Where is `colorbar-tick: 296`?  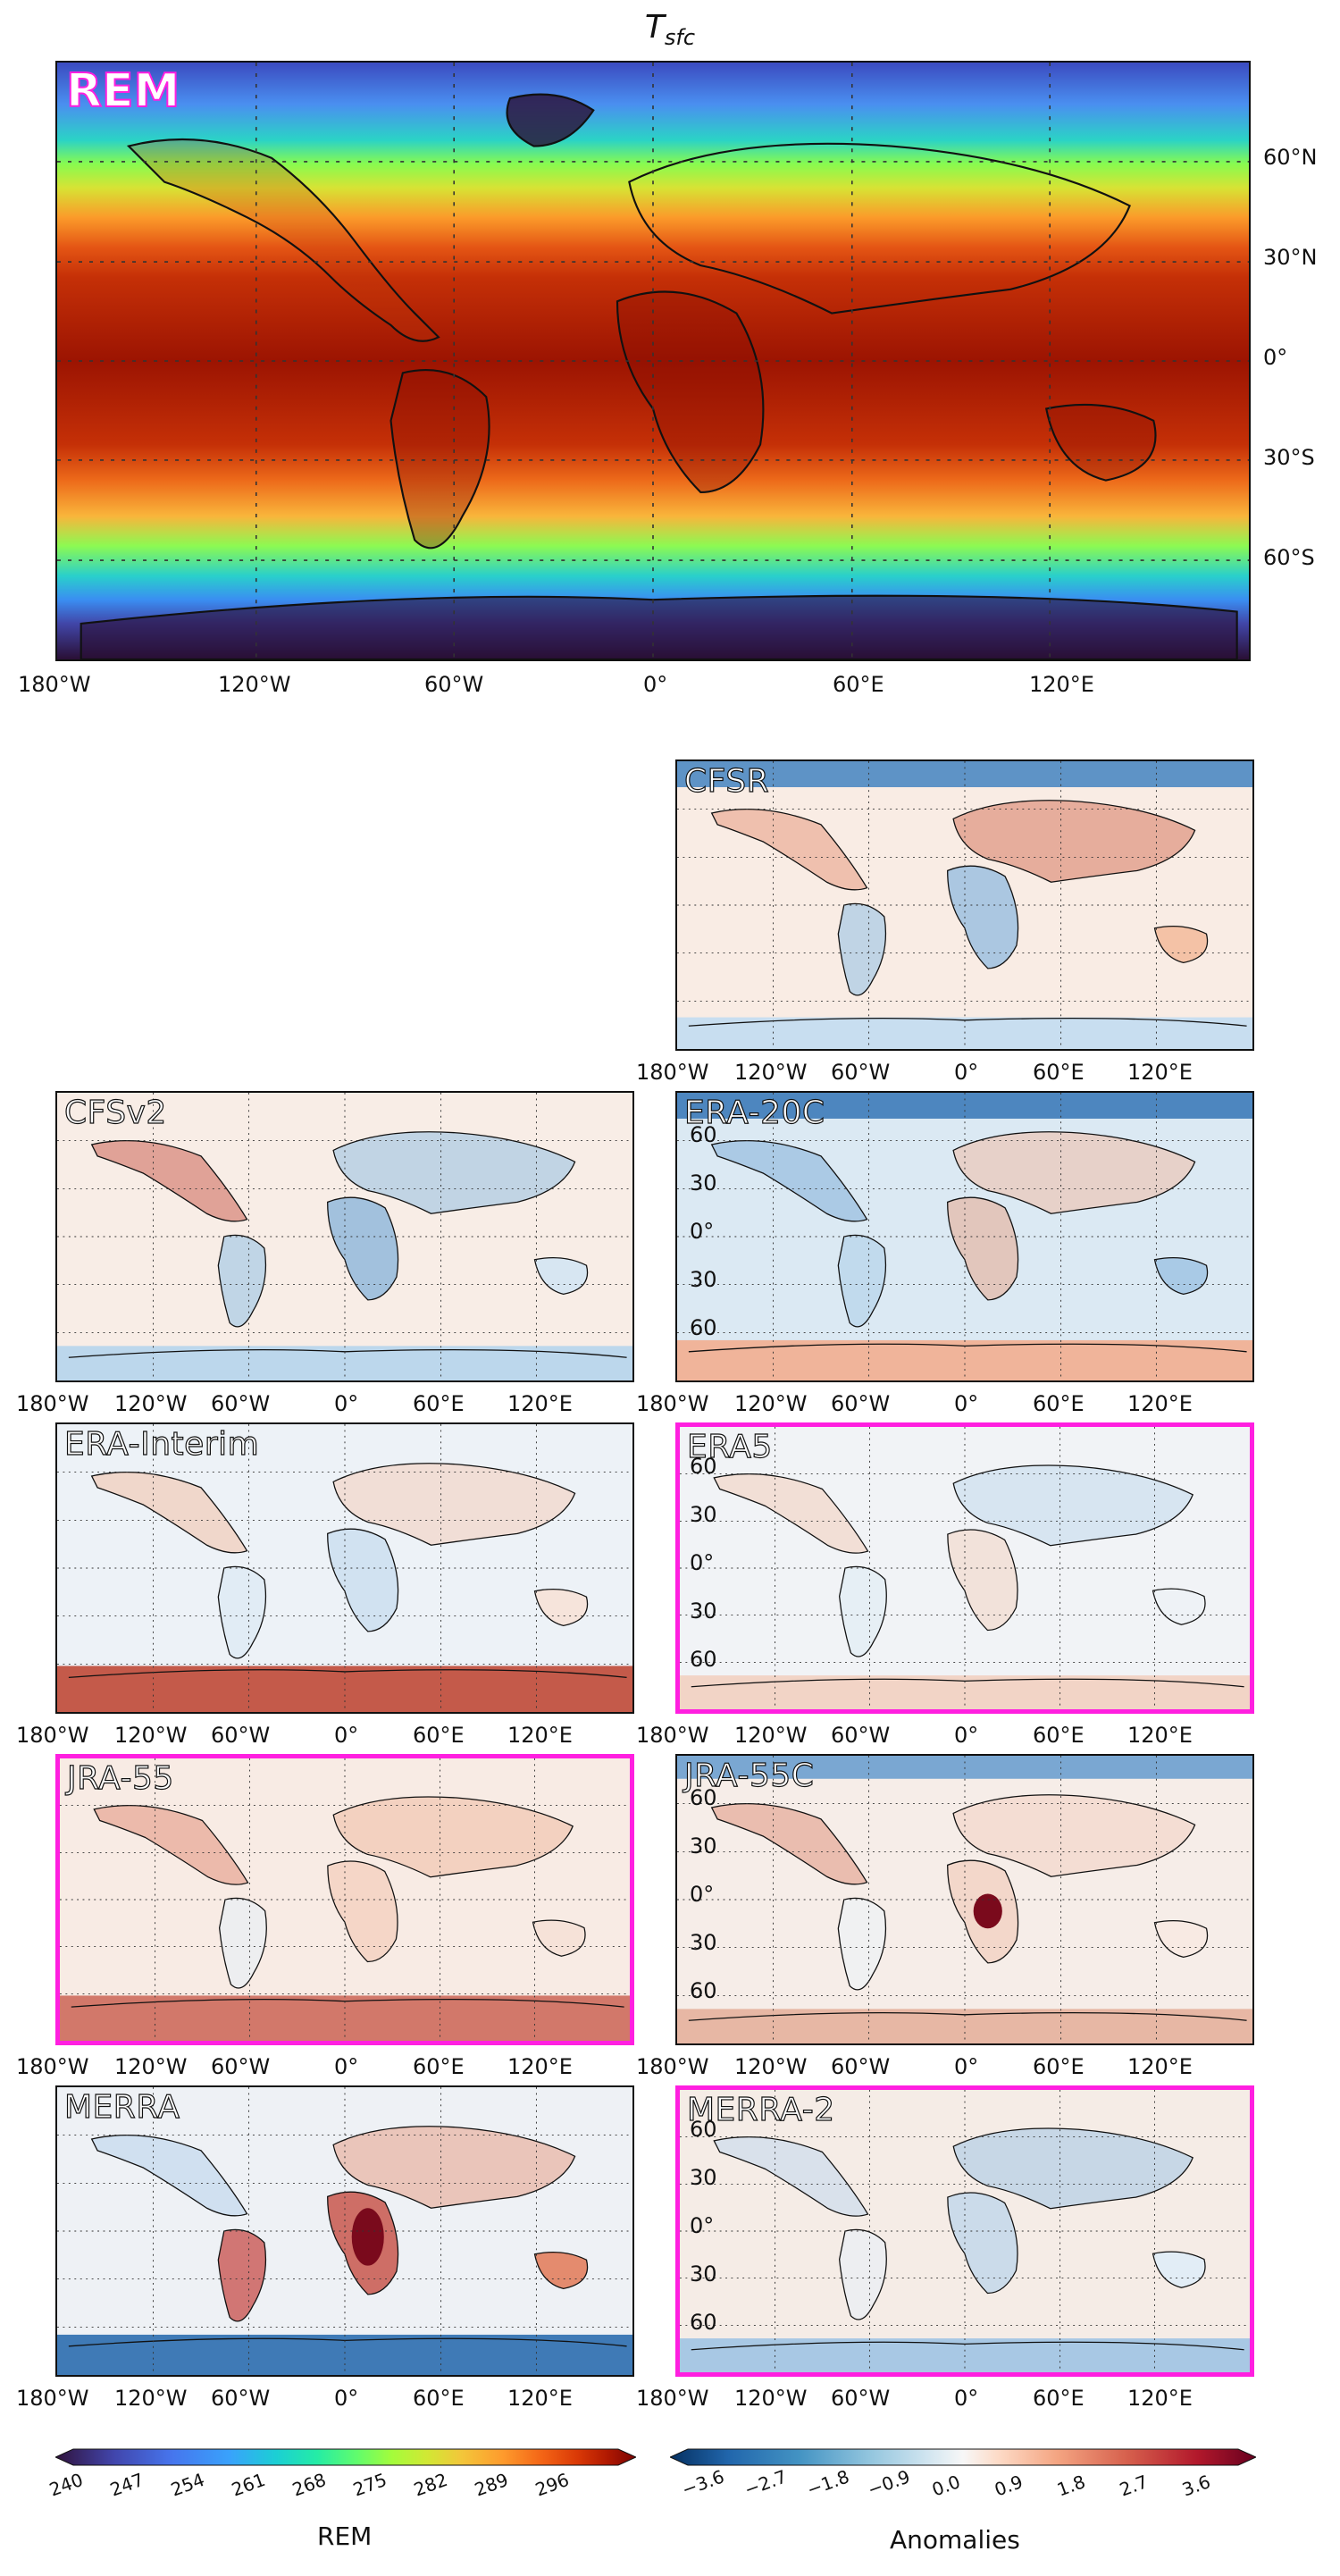
colorbar-tick: 296 is located at coordinates (552, 2484).